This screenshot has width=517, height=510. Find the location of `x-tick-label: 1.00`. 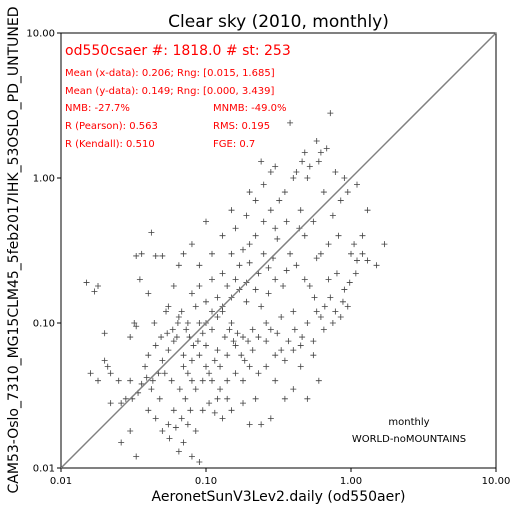

x-tick-label: 1.00 is located at coordinates (351, 481).